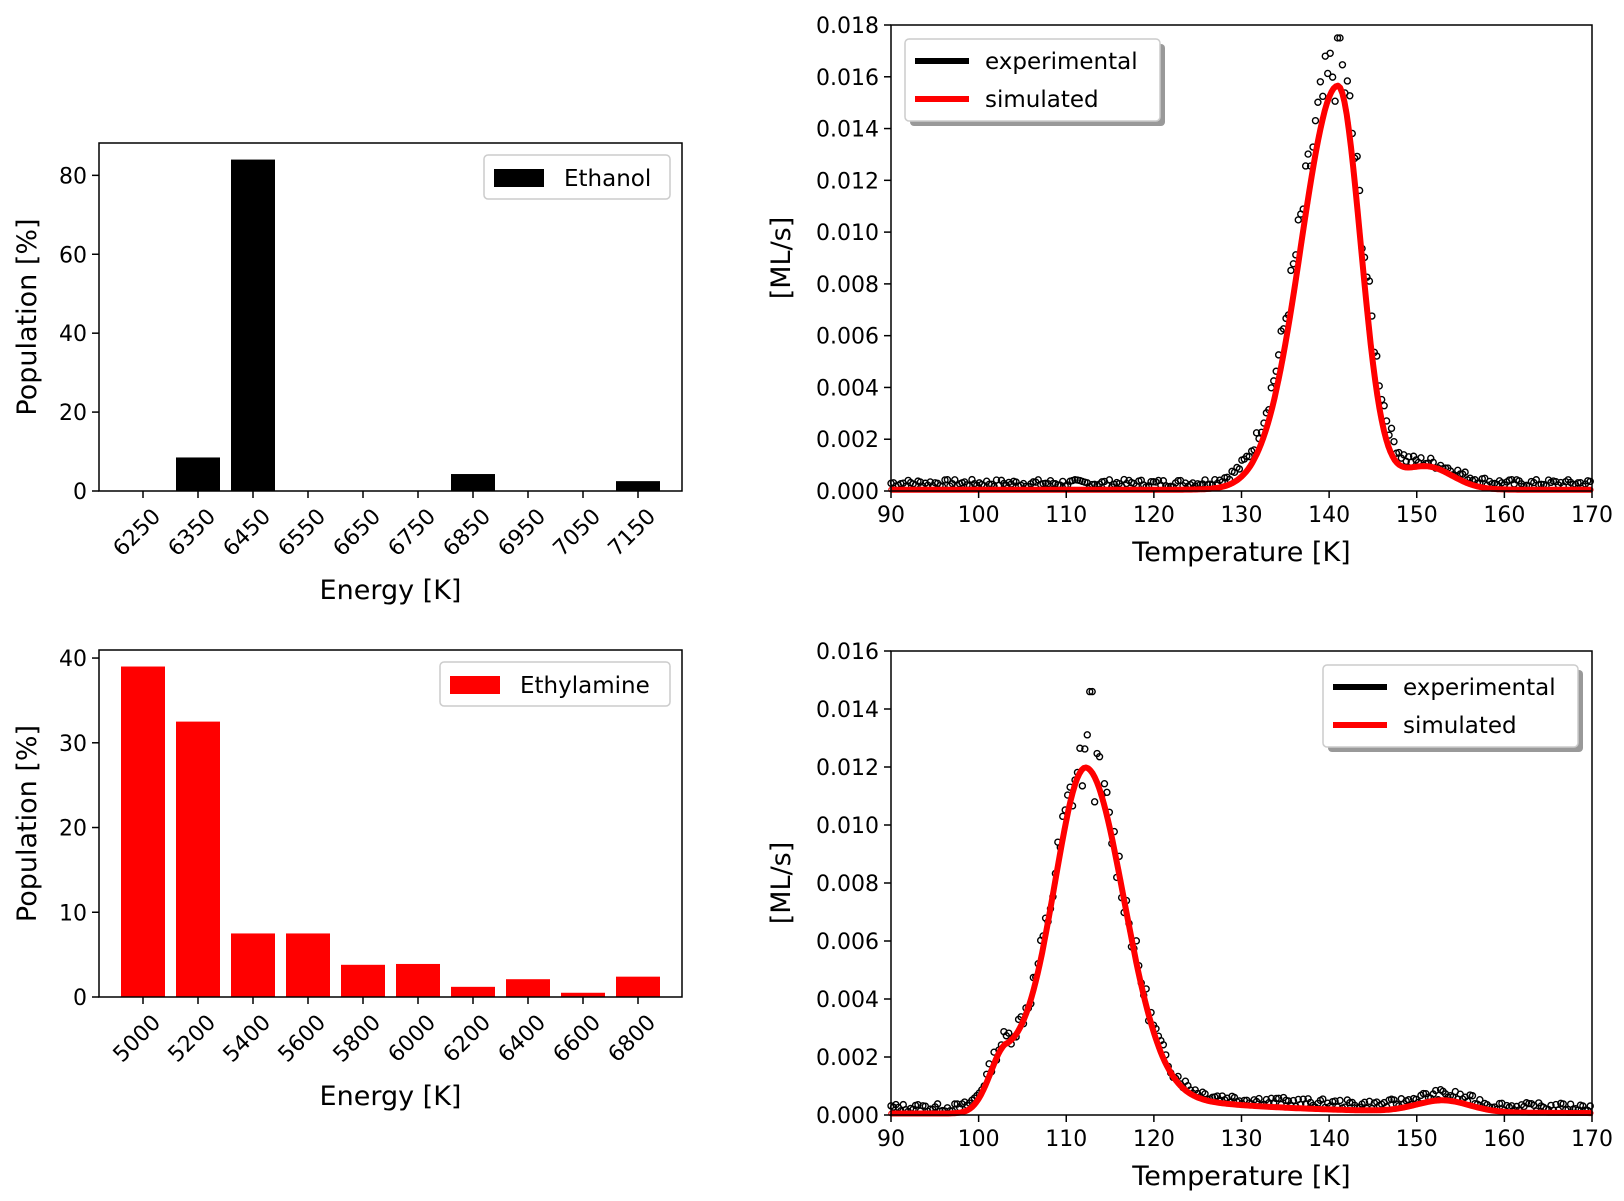  What do you see at coordinates (1592, 515) in the screenshot?
I see `x-tick-label: 170` at bounding box center [1592, 515].